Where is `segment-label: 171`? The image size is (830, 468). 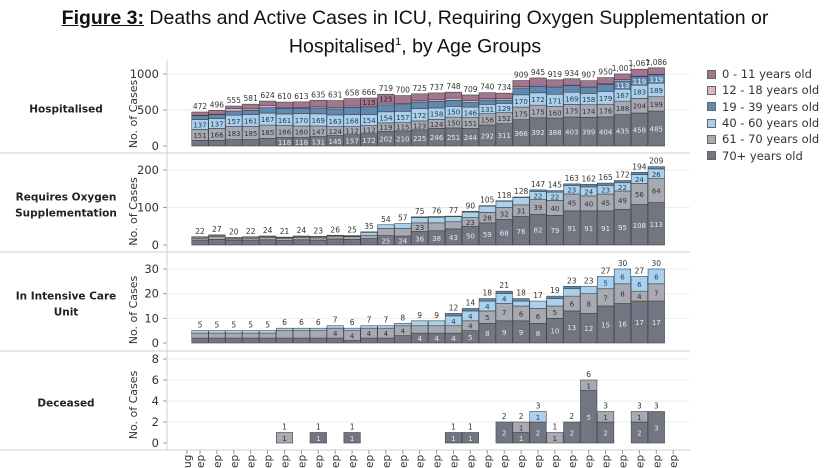 segment-label: 171 is located at coordinates (554, 101).